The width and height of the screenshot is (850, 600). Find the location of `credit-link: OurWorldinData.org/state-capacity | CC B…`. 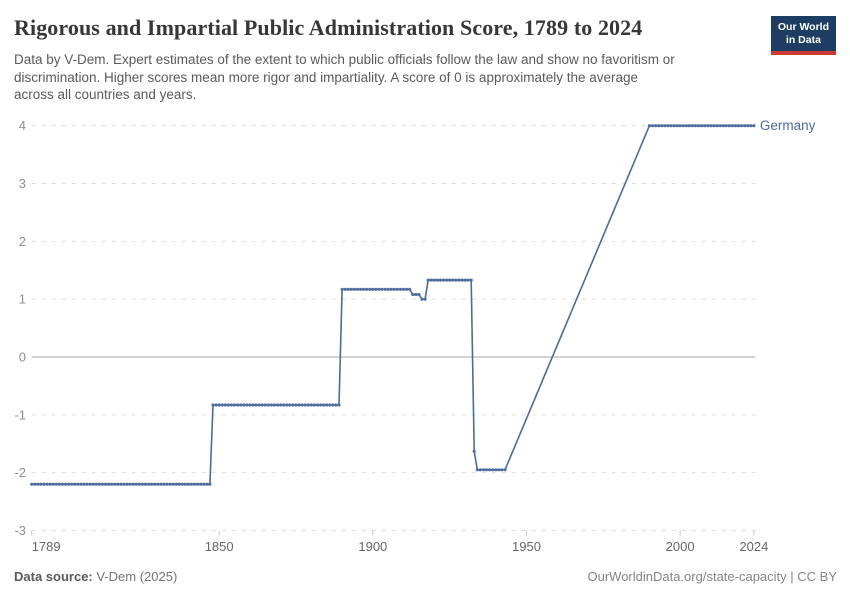

credit-link: OurWorldinData.org/state-capacity | CC B… is located at coordinates (712, 576).